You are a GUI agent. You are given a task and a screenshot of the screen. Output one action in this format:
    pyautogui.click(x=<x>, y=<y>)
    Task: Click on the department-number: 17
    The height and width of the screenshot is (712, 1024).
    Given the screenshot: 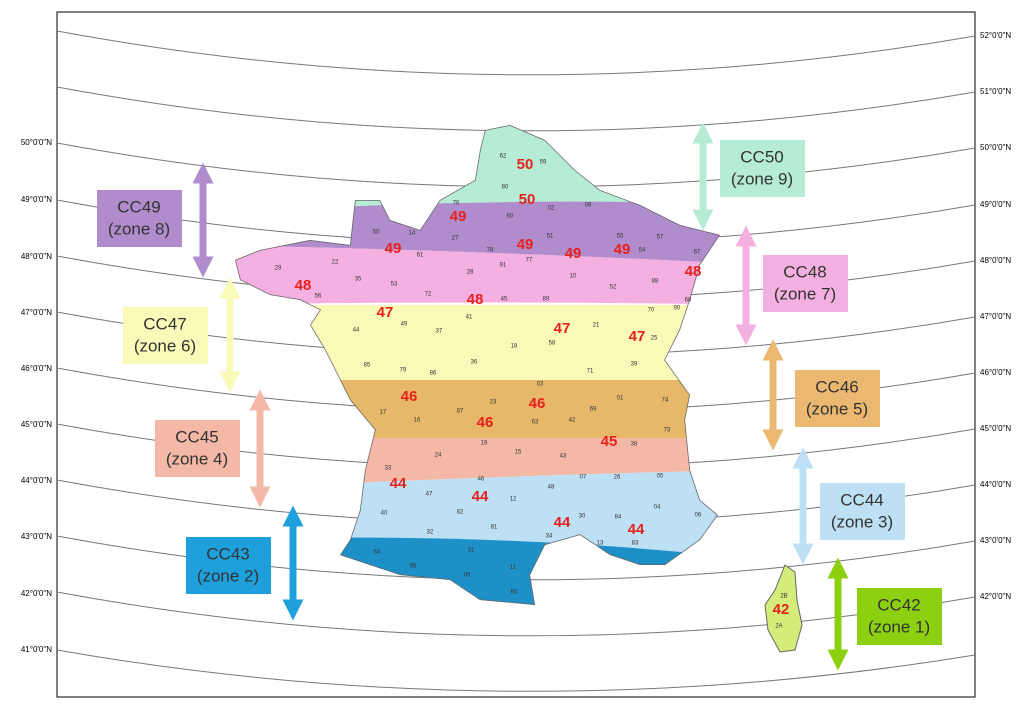 What is the action you would take?
    pyautogui.click(x=383, y=413)
    